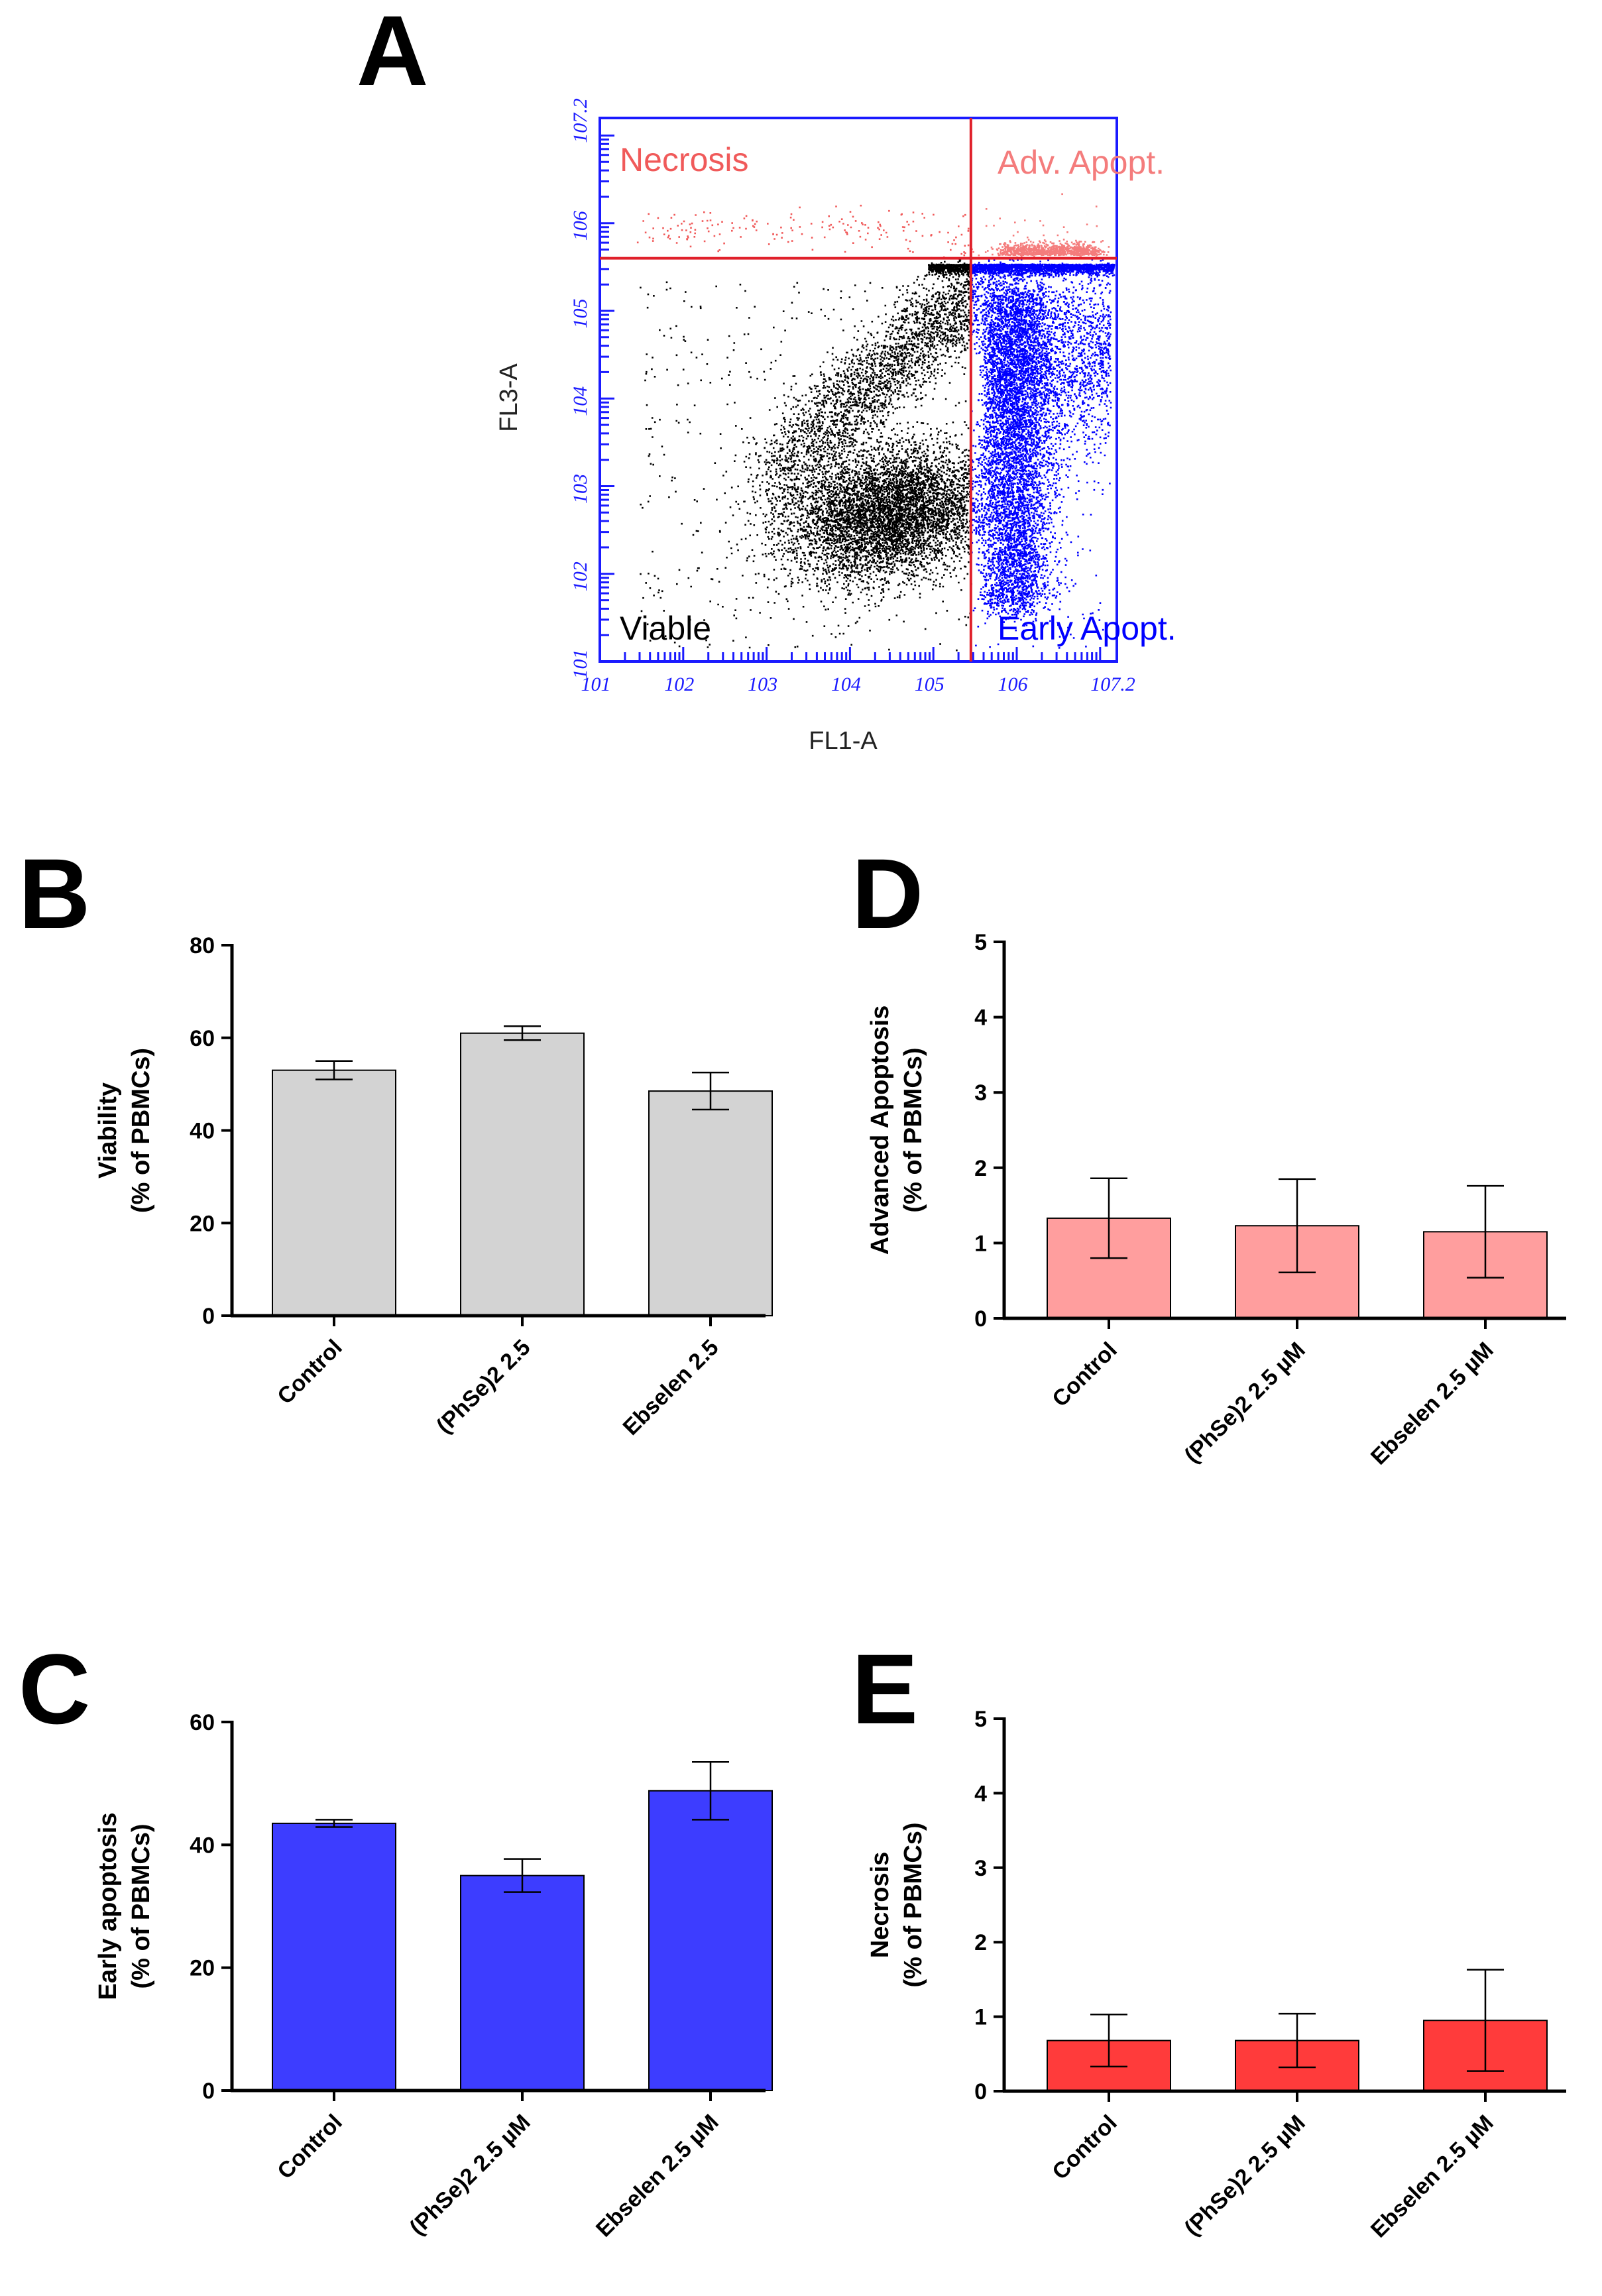 The width and height of the screenshot is (1602, 2296). I want to click on flow-frame, so click(859, 390).